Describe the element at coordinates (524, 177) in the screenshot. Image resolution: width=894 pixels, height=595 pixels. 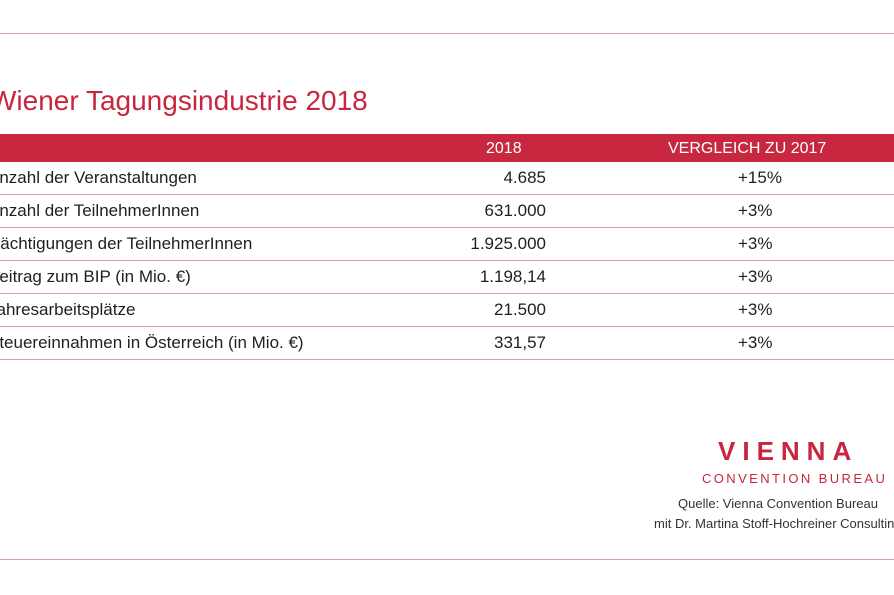
I see `row-value: 4.685` at that location.